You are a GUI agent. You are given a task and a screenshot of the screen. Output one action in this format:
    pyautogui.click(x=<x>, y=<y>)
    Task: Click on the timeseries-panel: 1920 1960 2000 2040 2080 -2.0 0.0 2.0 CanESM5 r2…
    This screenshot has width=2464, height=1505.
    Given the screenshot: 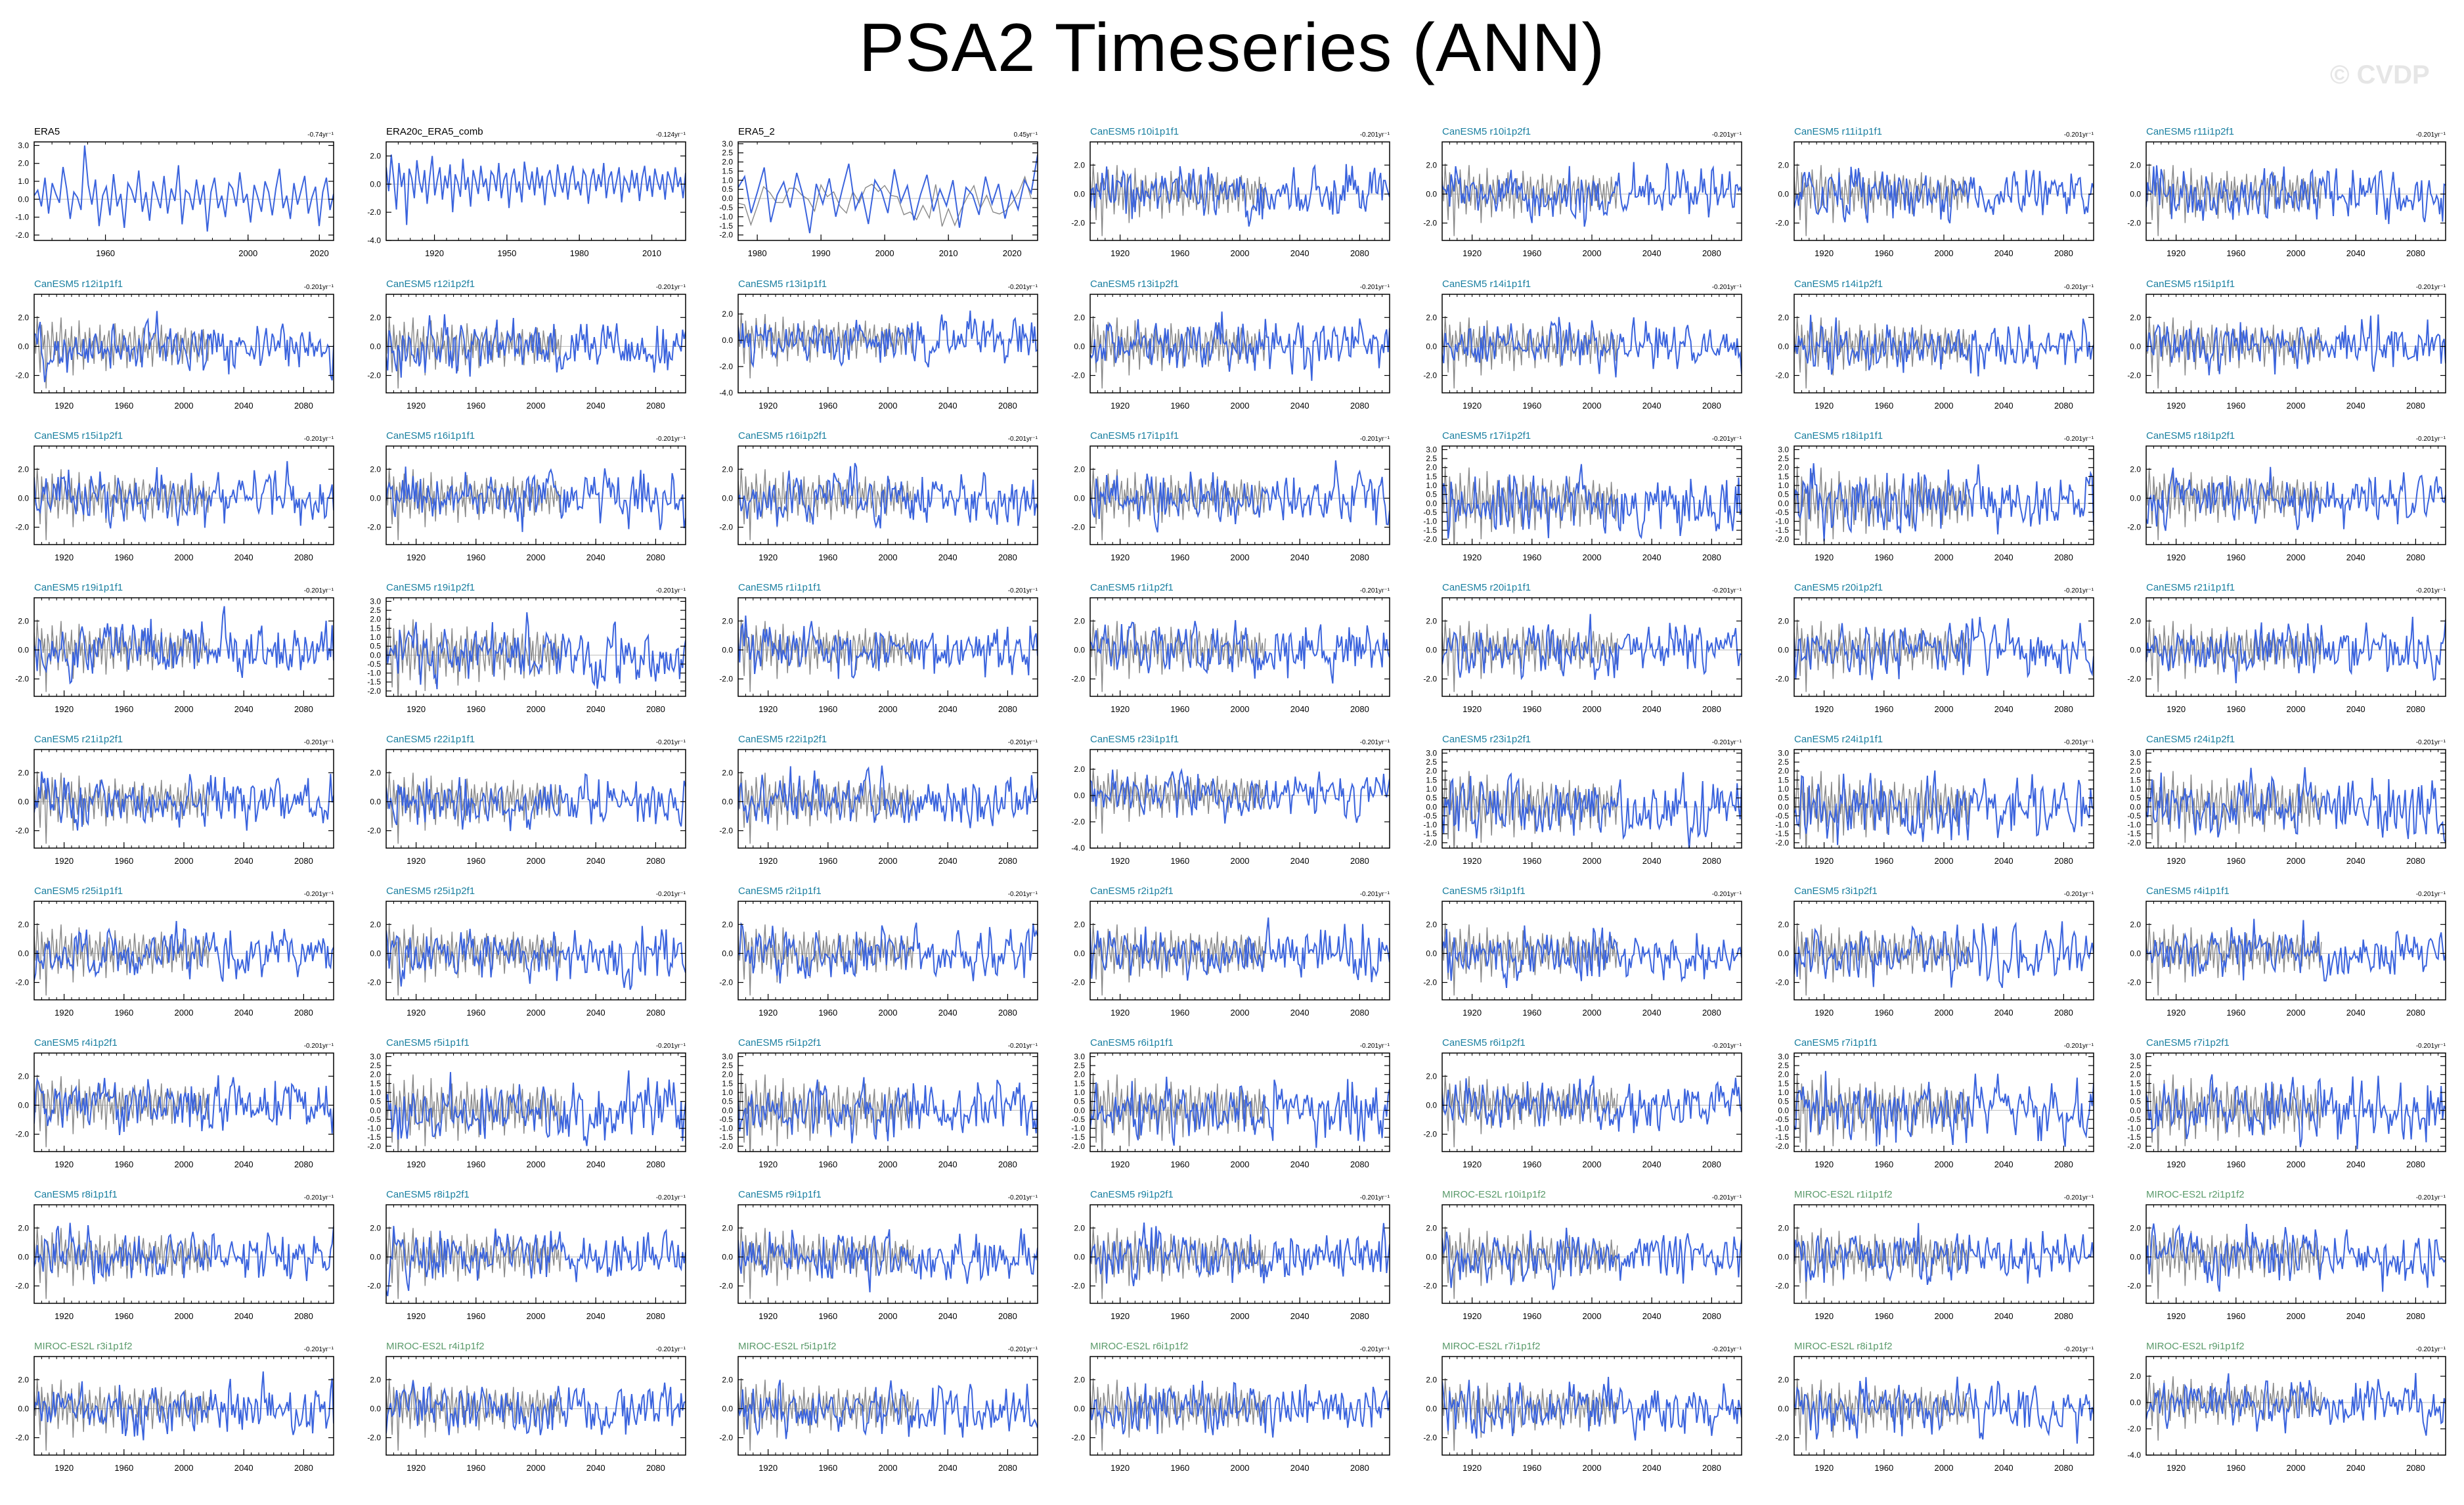 What is the action you would take?
    pyautogui.click(x=1934, y=656)
    